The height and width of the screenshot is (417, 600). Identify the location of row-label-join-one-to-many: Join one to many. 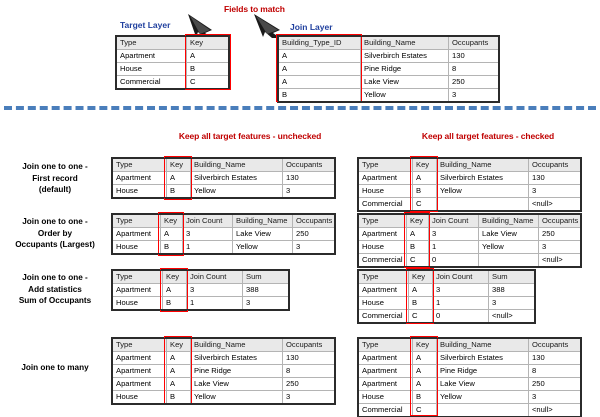
(55, 368).